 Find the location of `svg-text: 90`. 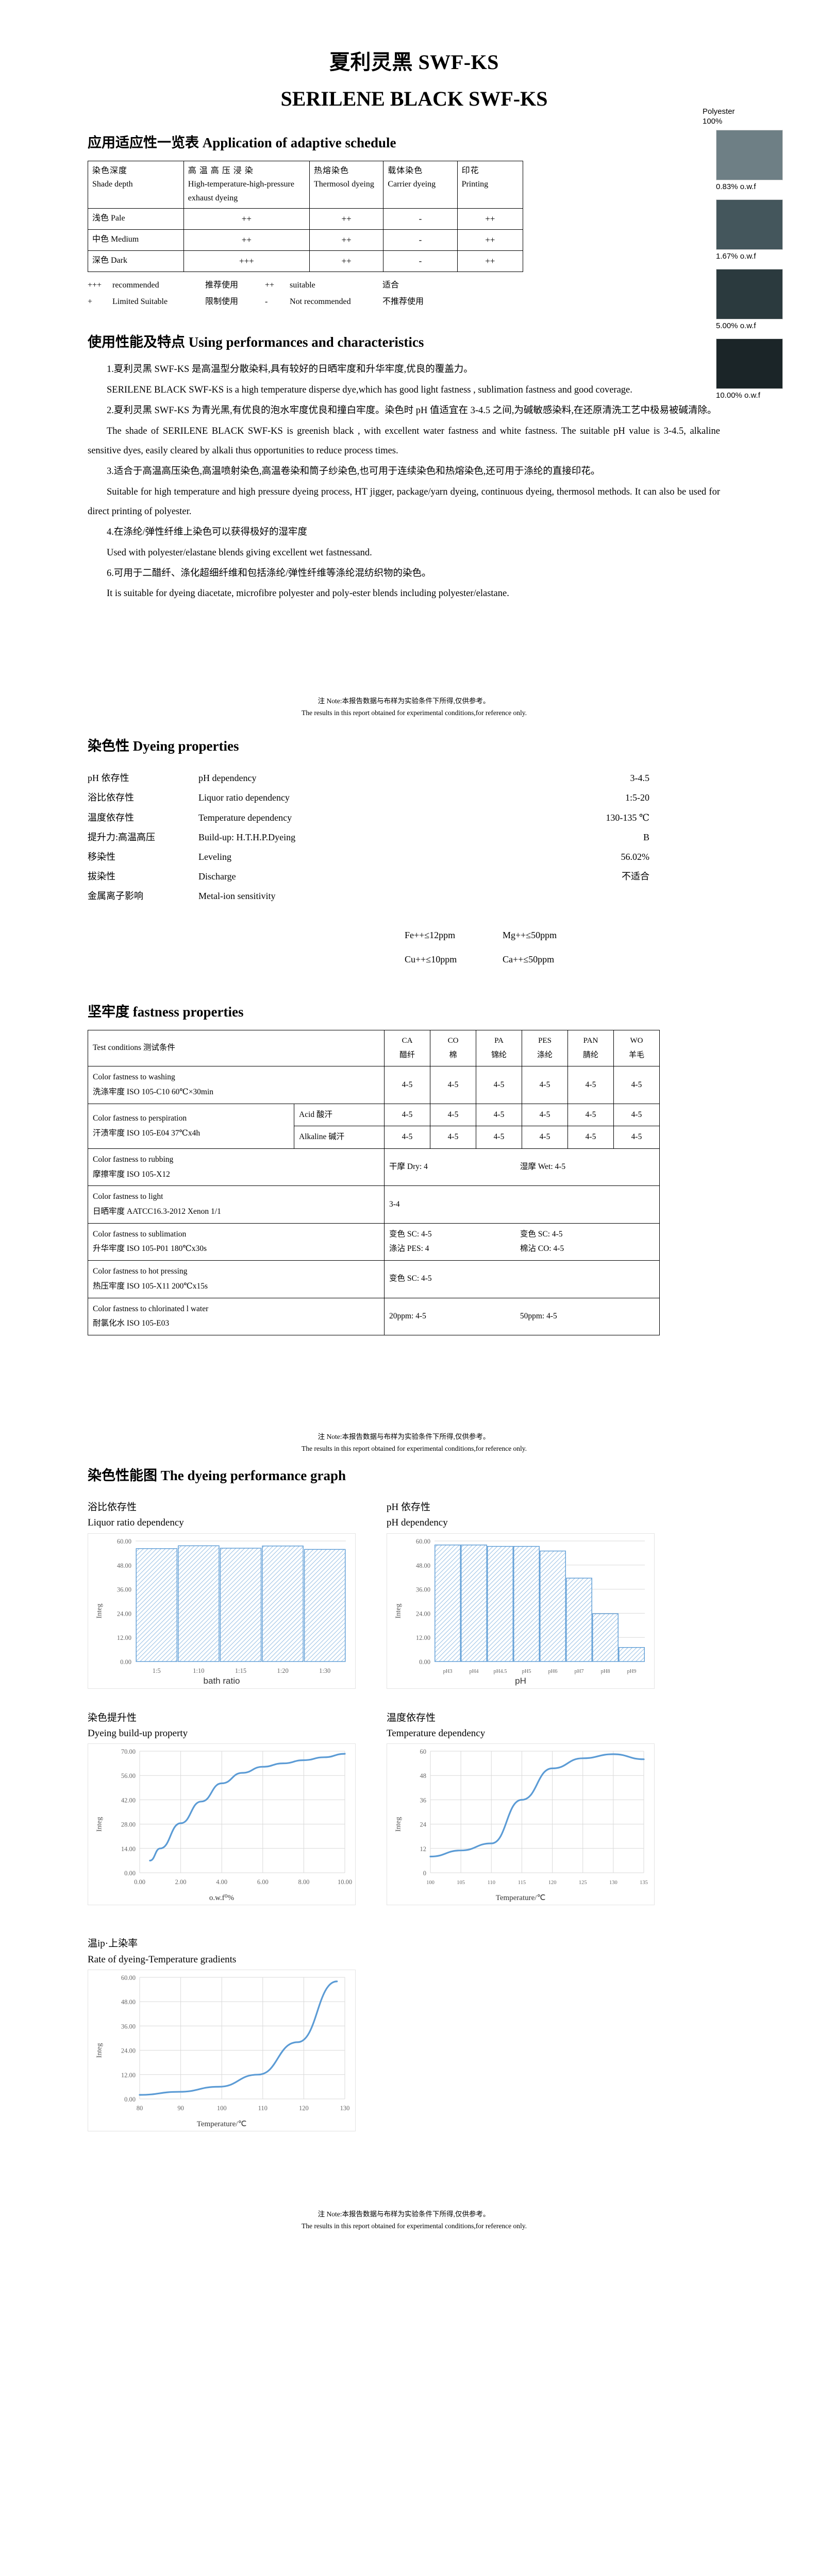

svg-text: 90 is located at coordinates (180, 2108).